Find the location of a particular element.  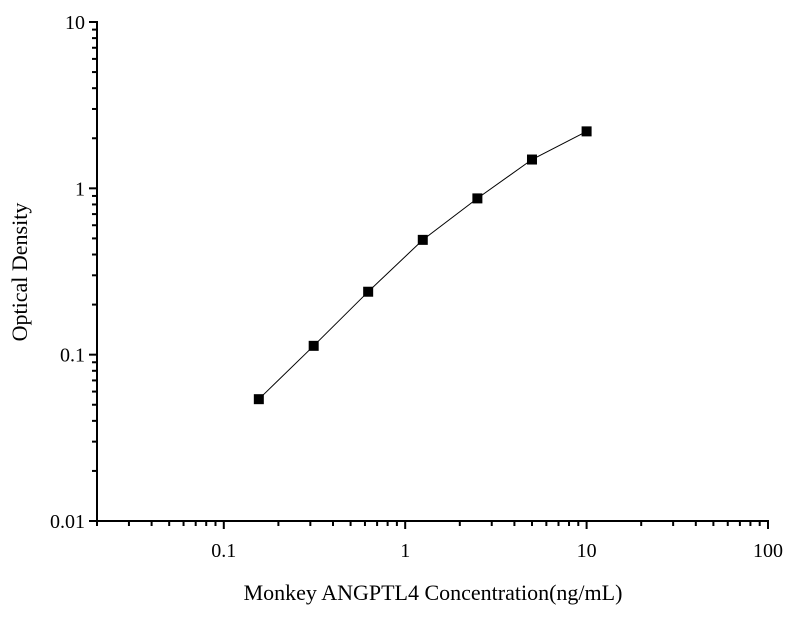

y-tick-label: 1 is located at coordinates (80, 189).